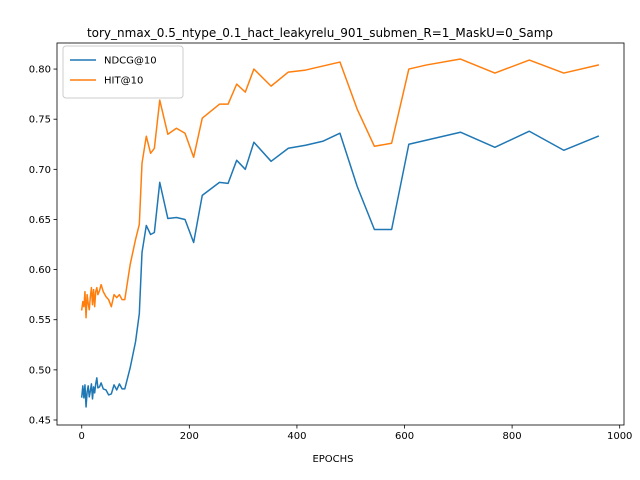 This screenshot has height=480, width=640. Describe the element at coordinates (43, 245) in the screenshot. I see `y-axis: 0.45 0.50 0.55 0.60 0.65 0.70 0.75 0.80` at that location.